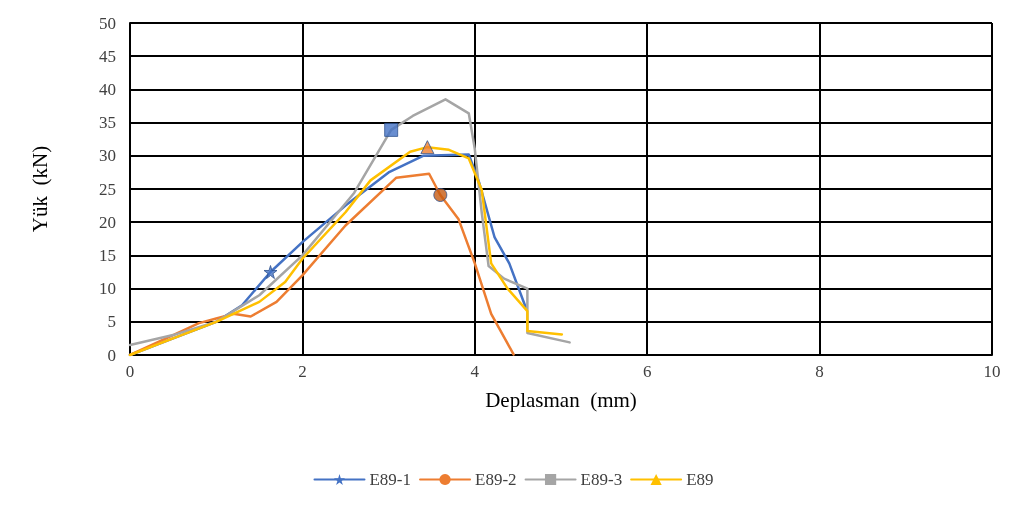 This screenshot has width=1027, height=509. Describe the element at coordinates (302, 371) in the screenshot. I see `x-tick-label: 2` at that location.